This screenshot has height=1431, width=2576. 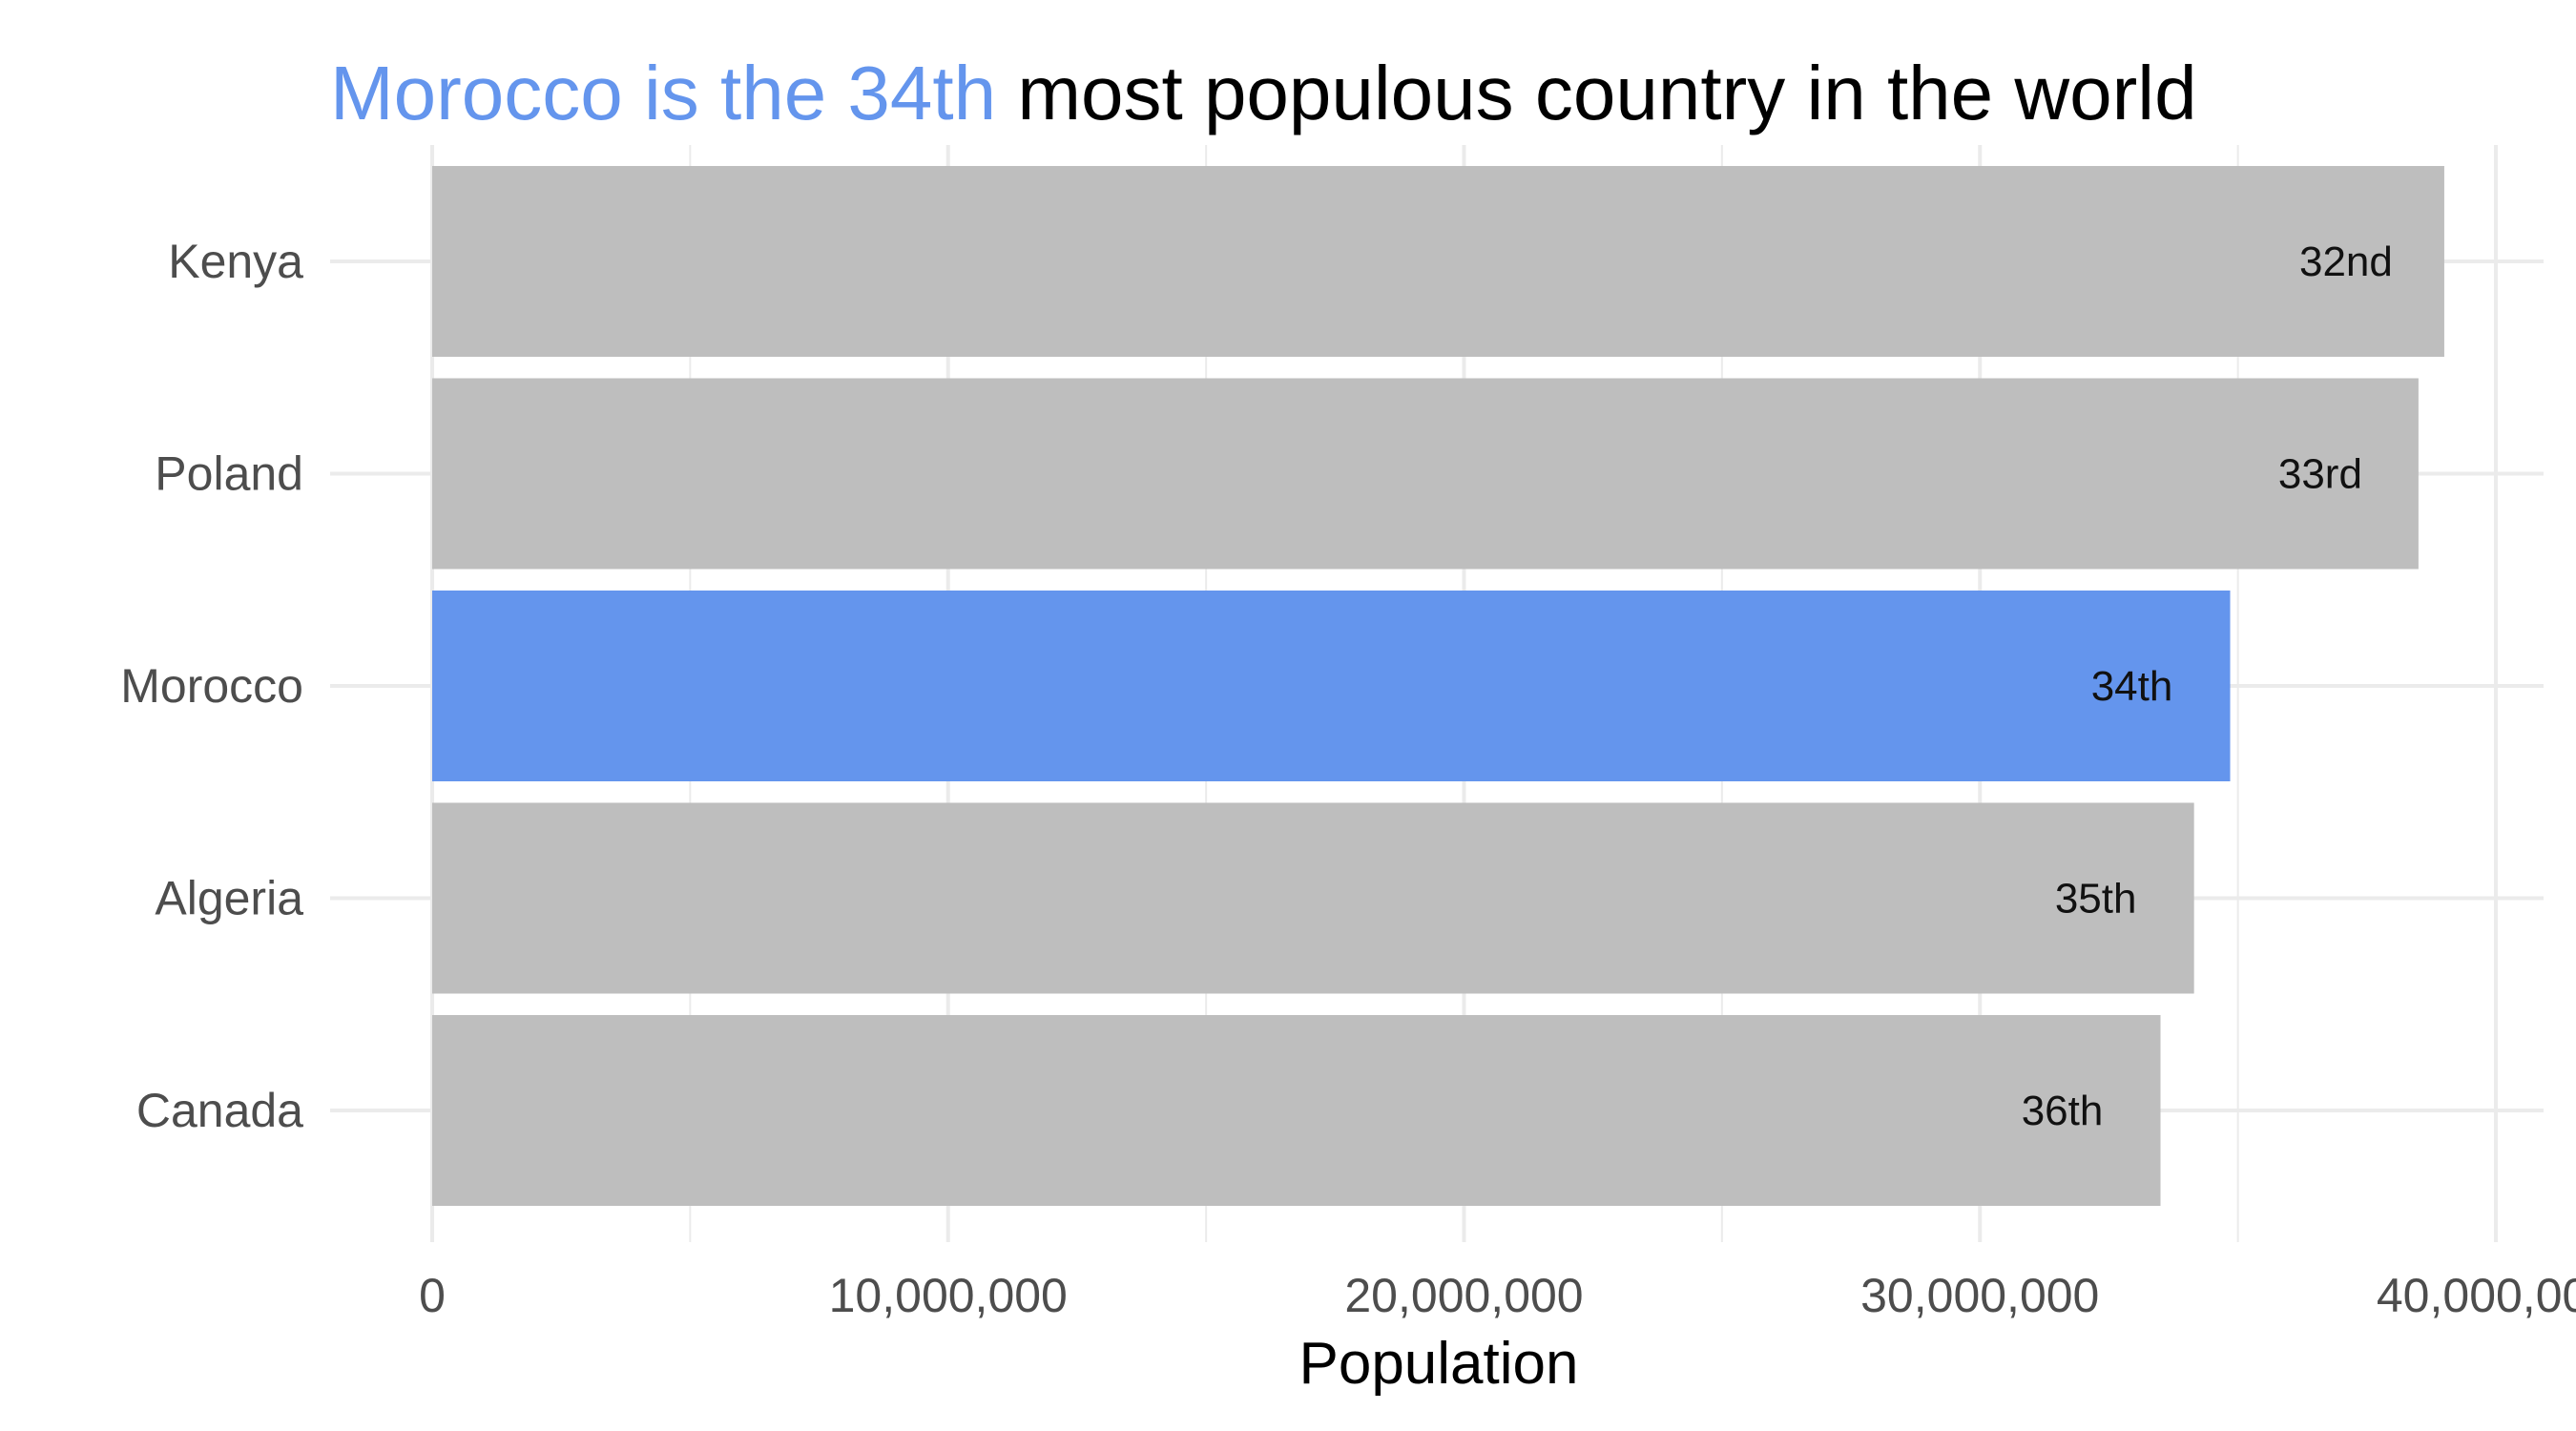 I want to click on bar-rank-label: 35th, so click(x=2096, y=899).